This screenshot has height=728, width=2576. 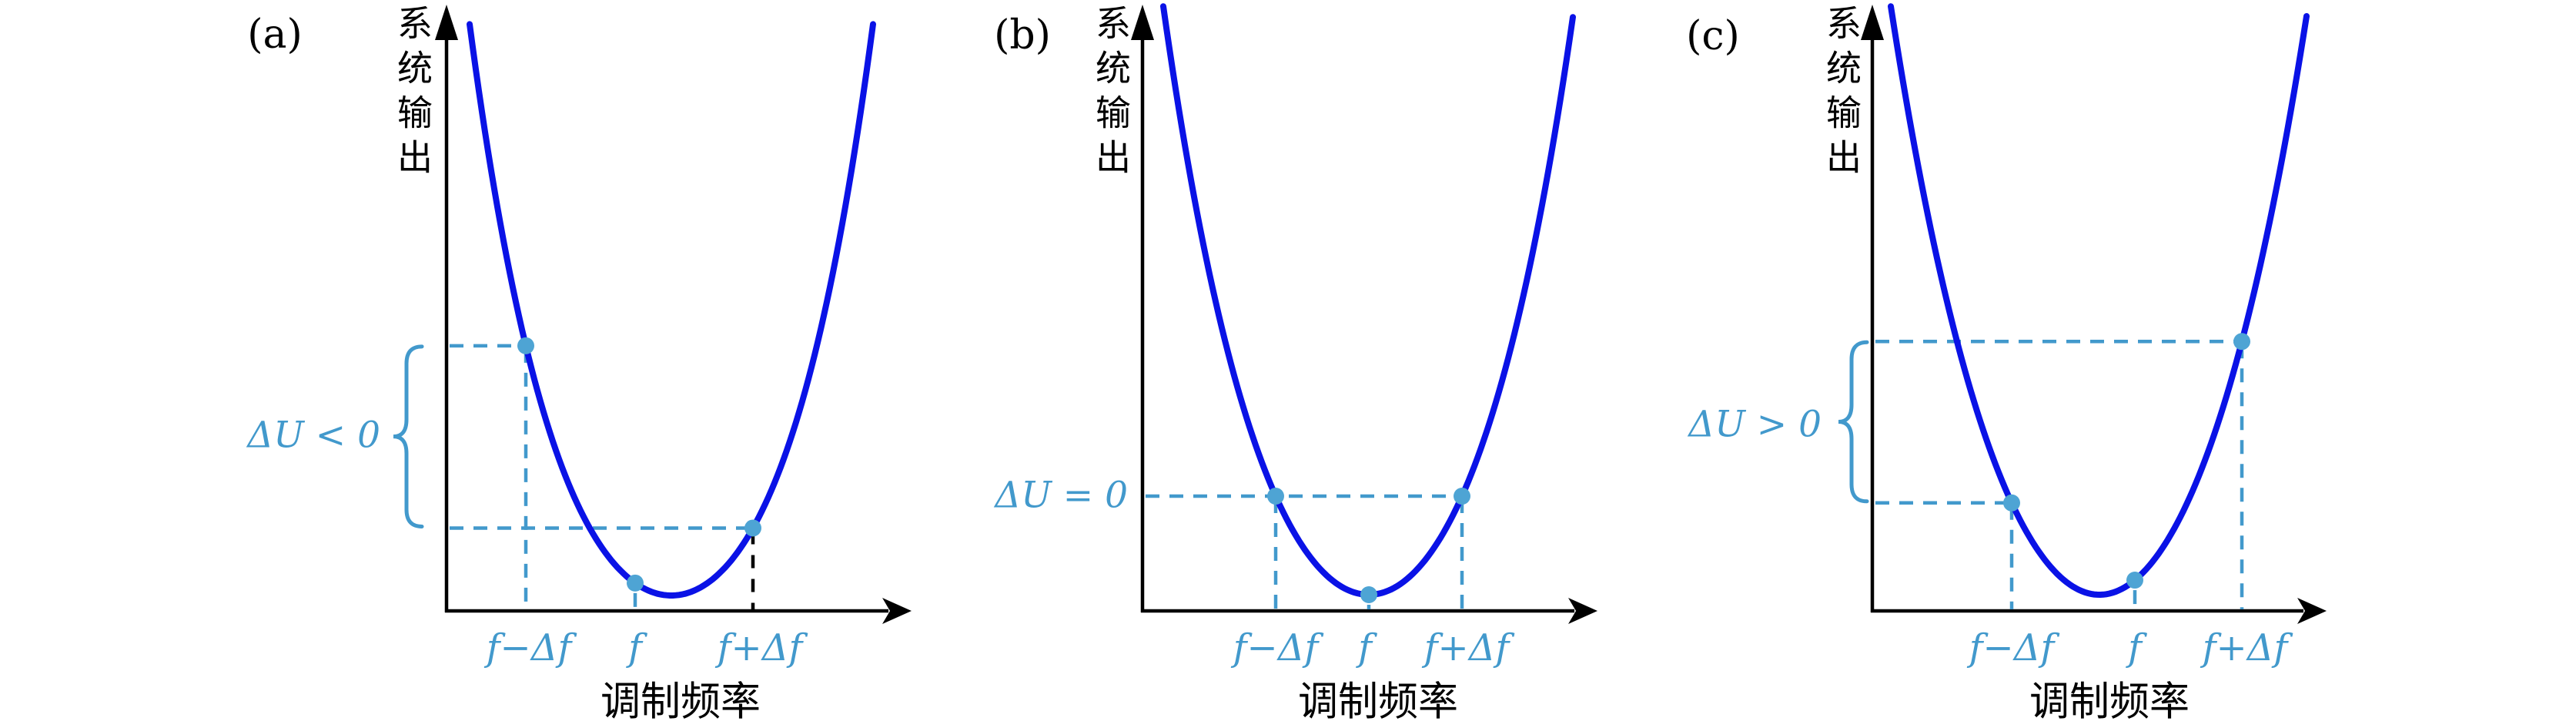 What do you see at coordinates (1378, 702) in the screenshot?
I see `panel-b-xlabel: 调制频率` at bounding box center [1378, 702].